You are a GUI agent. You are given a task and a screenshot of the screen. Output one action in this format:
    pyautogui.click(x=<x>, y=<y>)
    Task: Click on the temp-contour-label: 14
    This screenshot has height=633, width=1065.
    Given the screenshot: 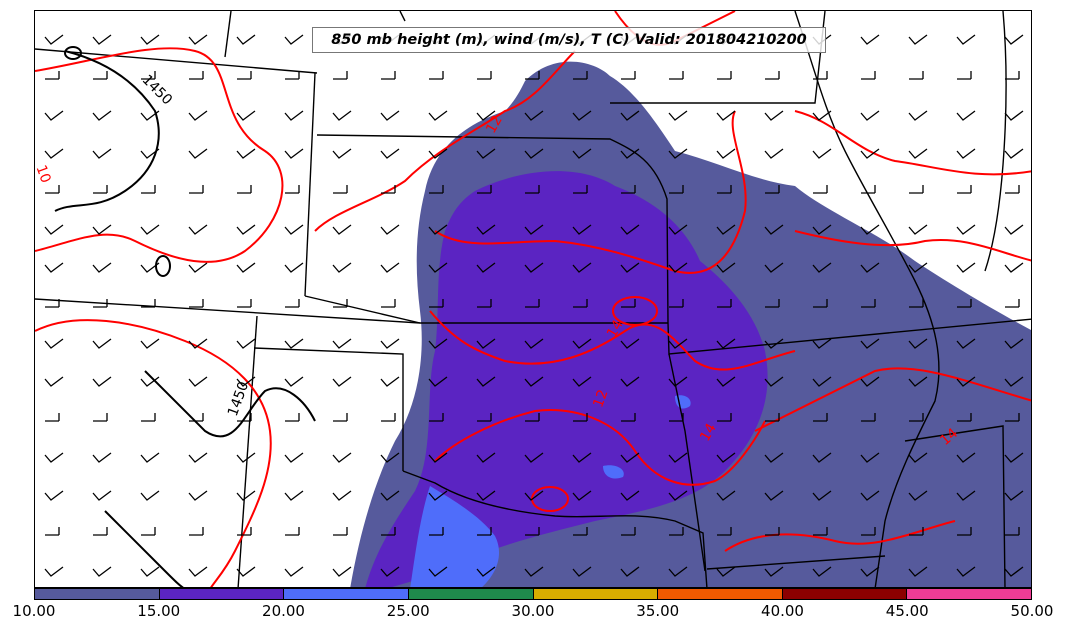 What is the action you would take?
    pyautogui.click(x=615, y=329)
    